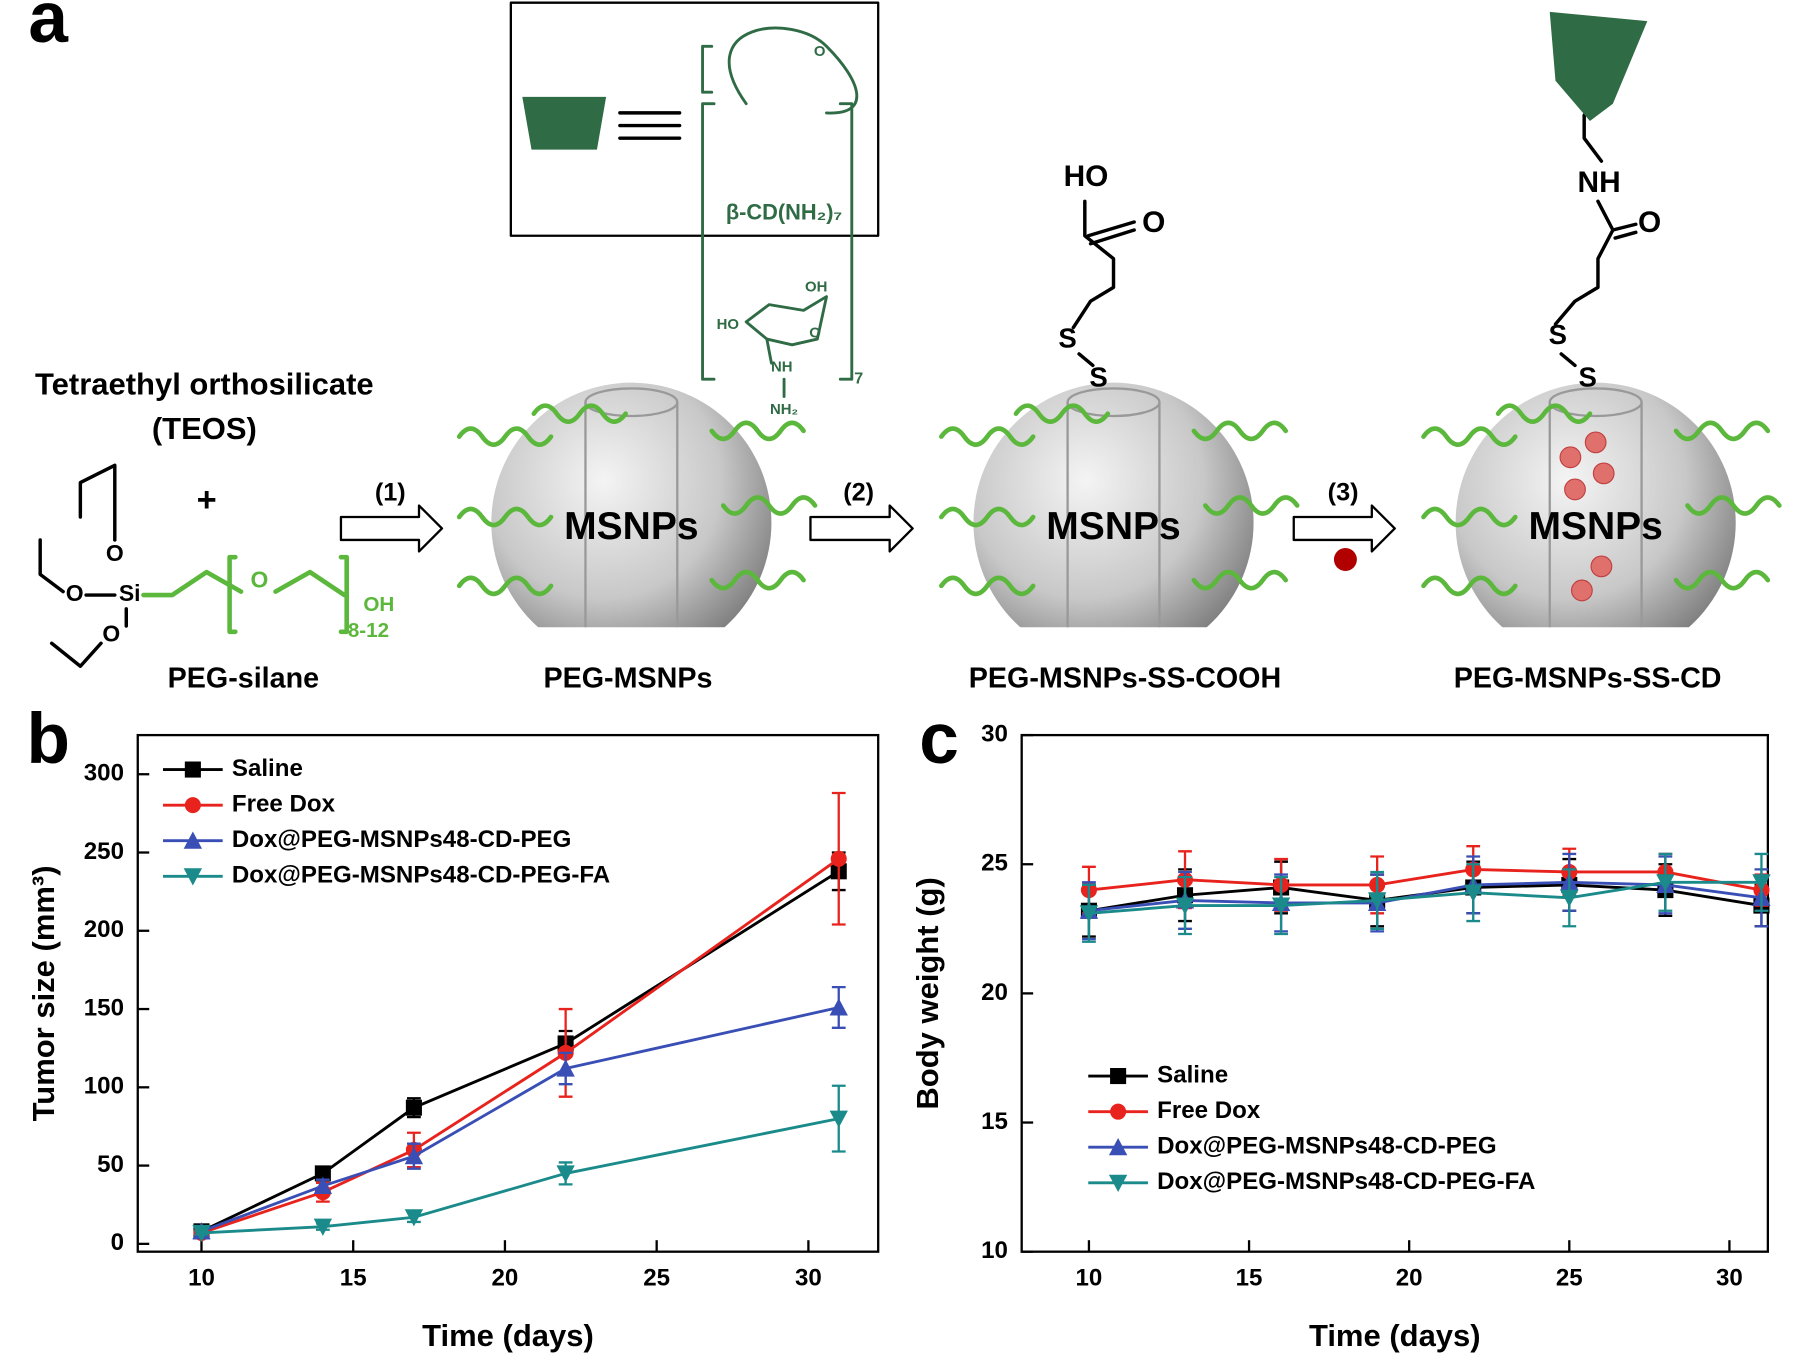  I want to click on y-tick-label: 100, so click(104, 1086).